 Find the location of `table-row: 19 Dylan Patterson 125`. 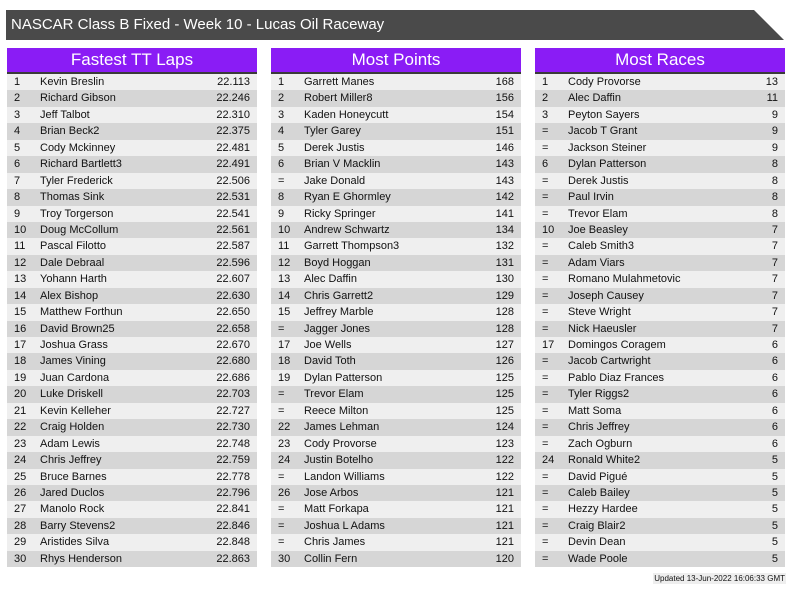

table-row: 19 Dylan Patterson 125 is located at coordinates (396, 378).